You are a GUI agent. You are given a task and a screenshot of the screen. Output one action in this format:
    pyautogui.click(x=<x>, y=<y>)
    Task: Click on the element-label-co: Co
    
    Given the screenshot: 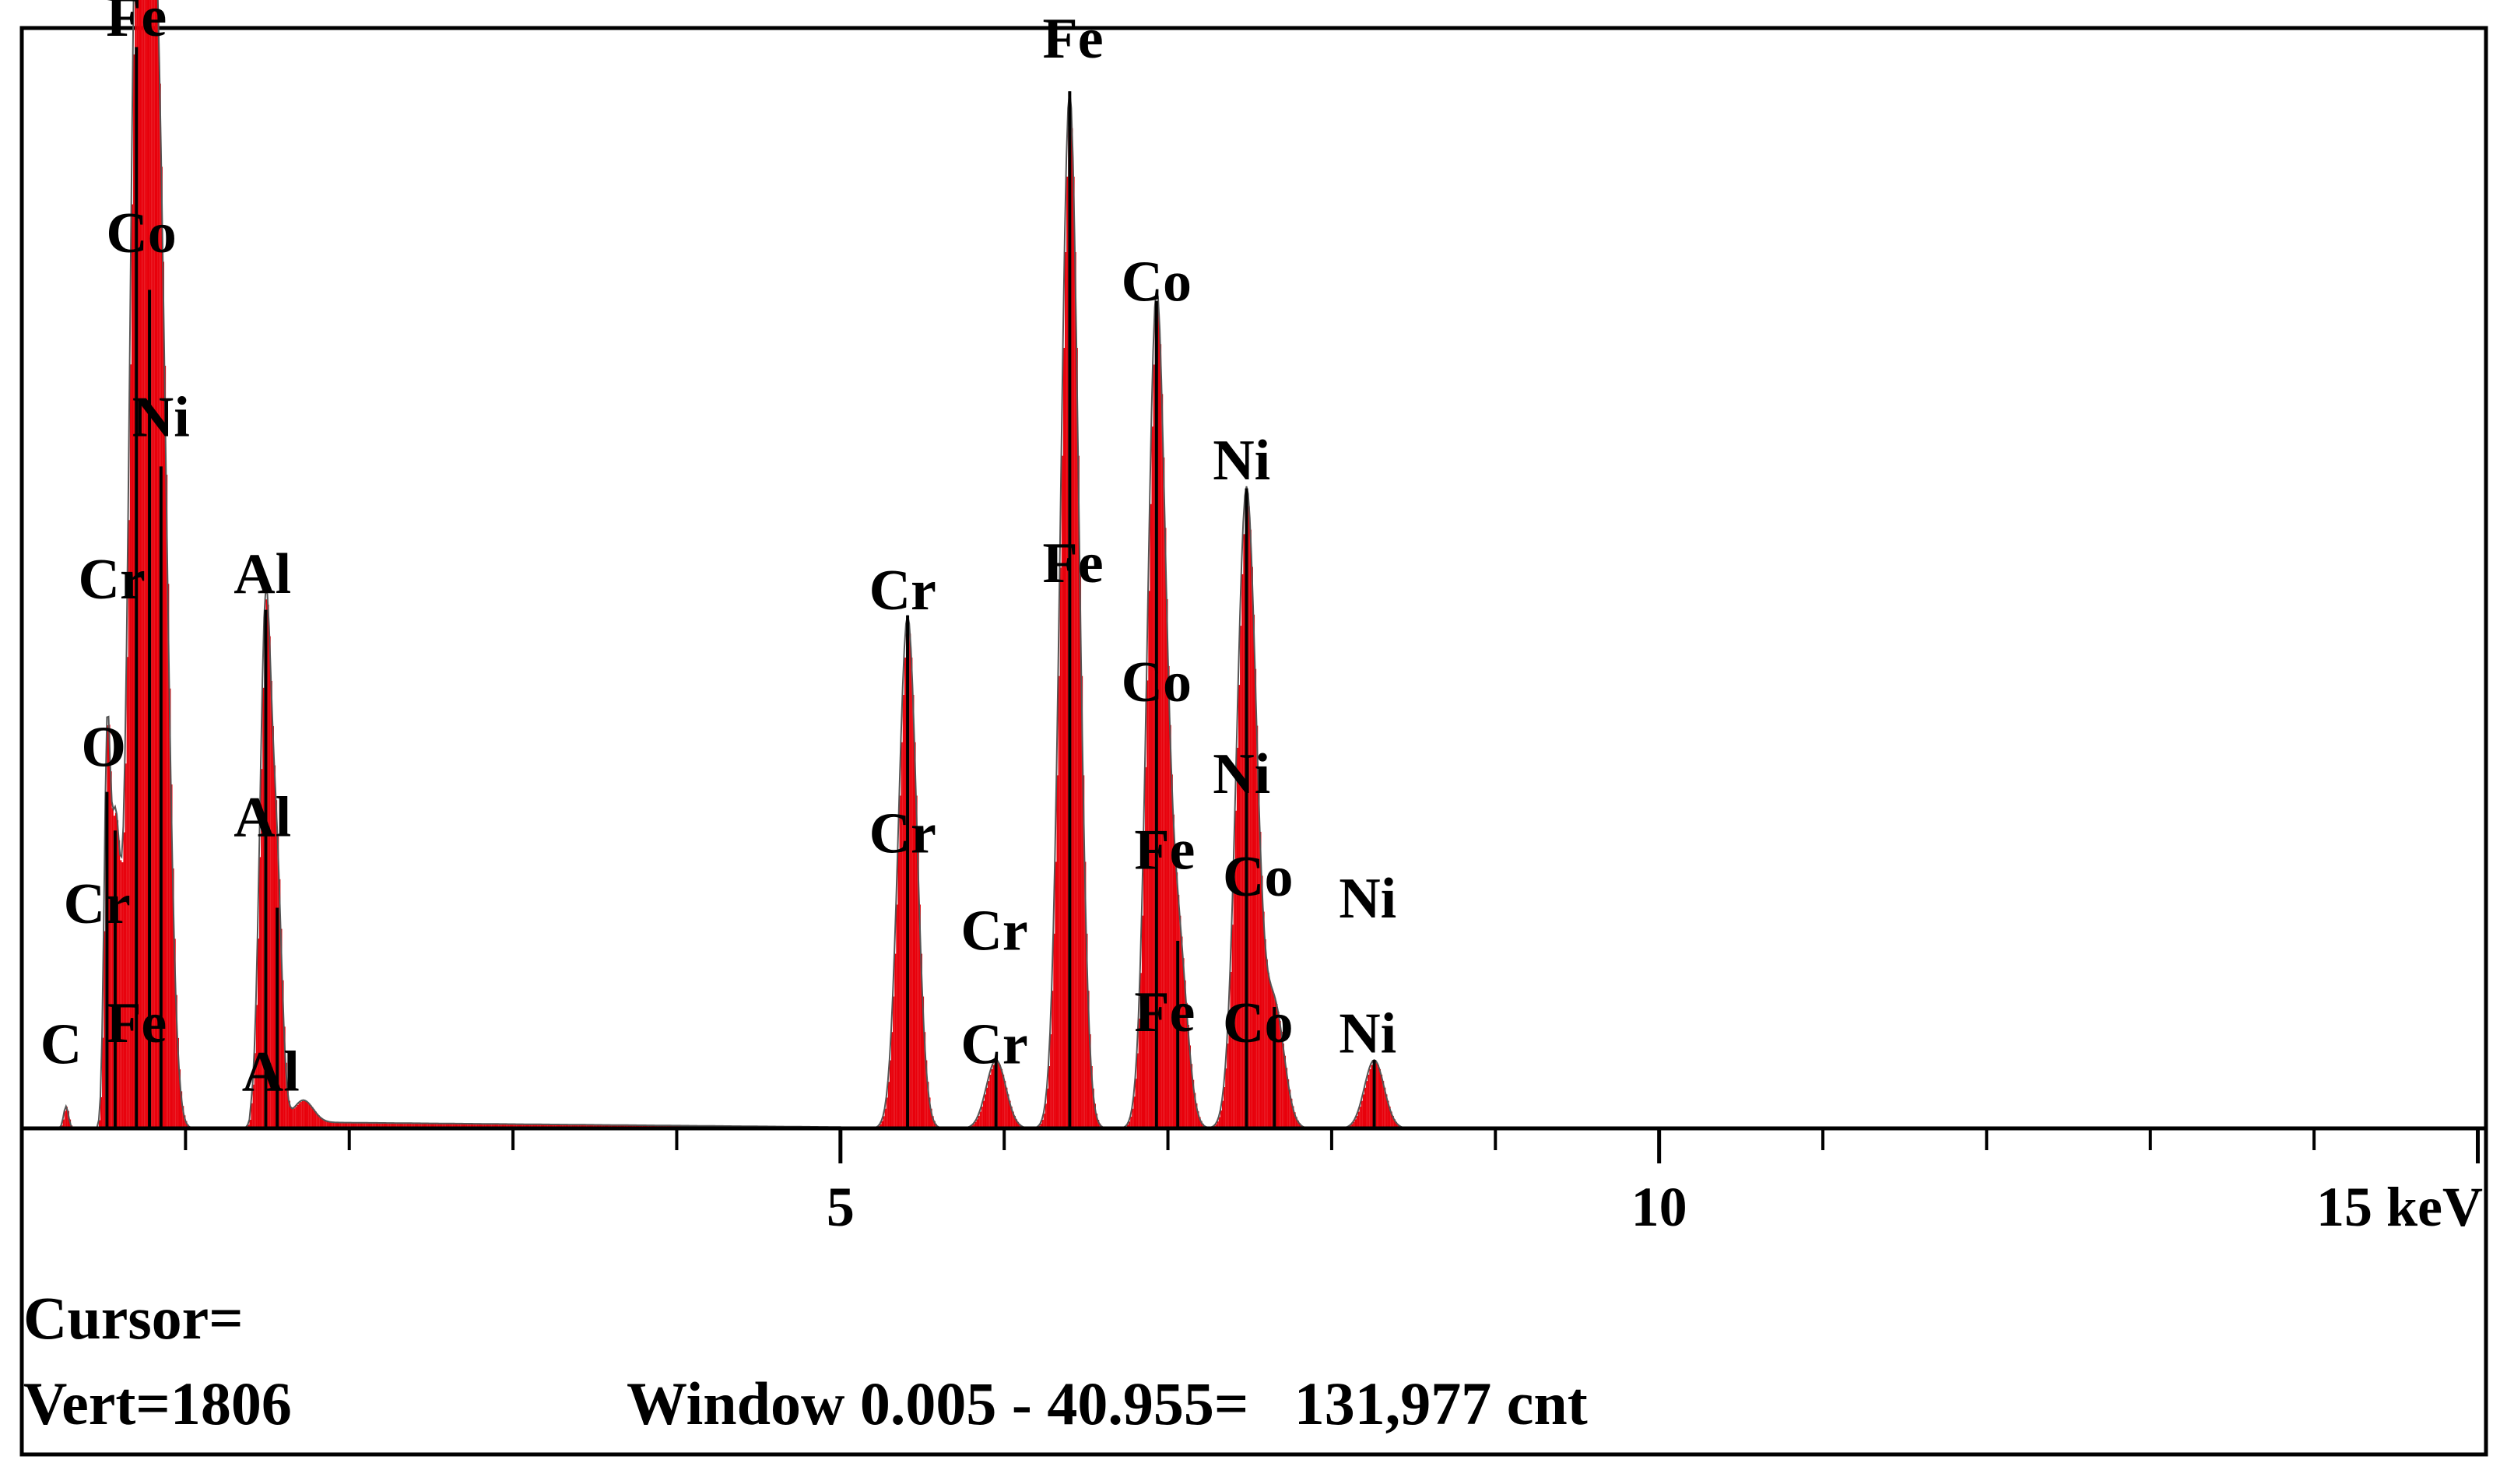 What is the action you would take?
    pyautogui.click(x=1157, y=682)
    